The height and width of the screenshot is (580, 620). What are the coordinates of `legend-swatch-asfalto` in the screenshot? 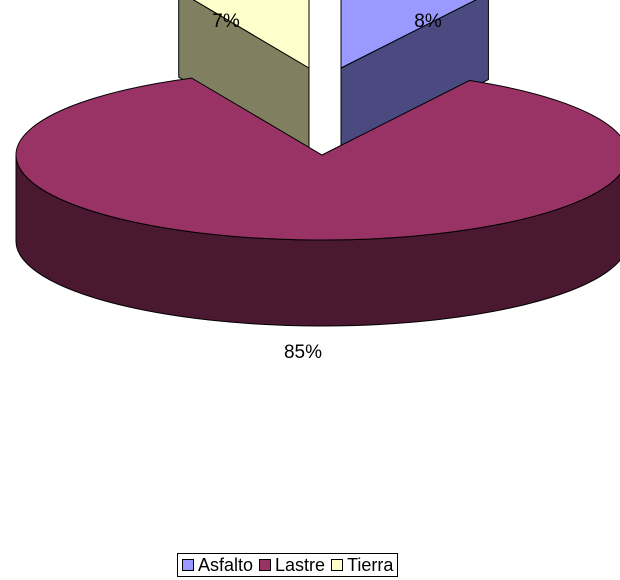 It's located at (188, 565).